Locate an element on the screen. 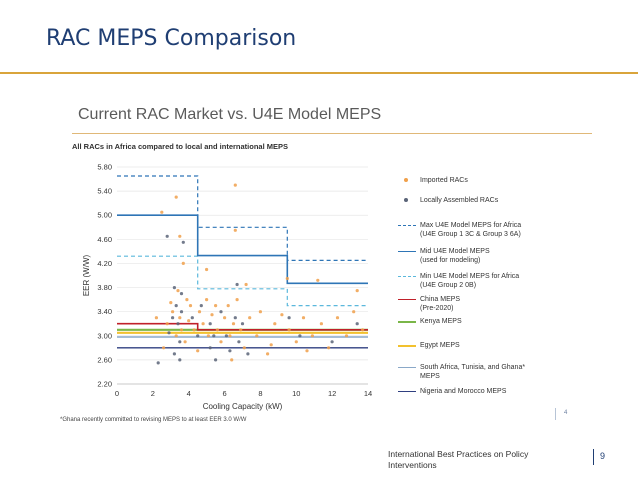 The image size is (638, 478). x-tick-label: 4 is located at coordinates (189, 393).